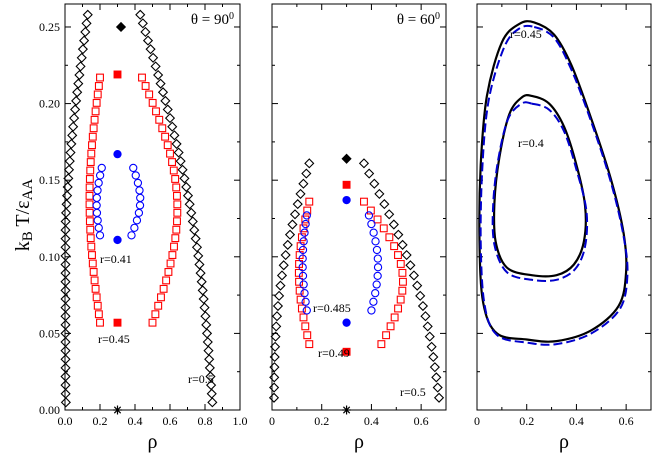 This screenshot has width=654, height=455. Describe the element at coordinates (272, 421) in the screenshot. I see `x-tick-label: 0` at that location.